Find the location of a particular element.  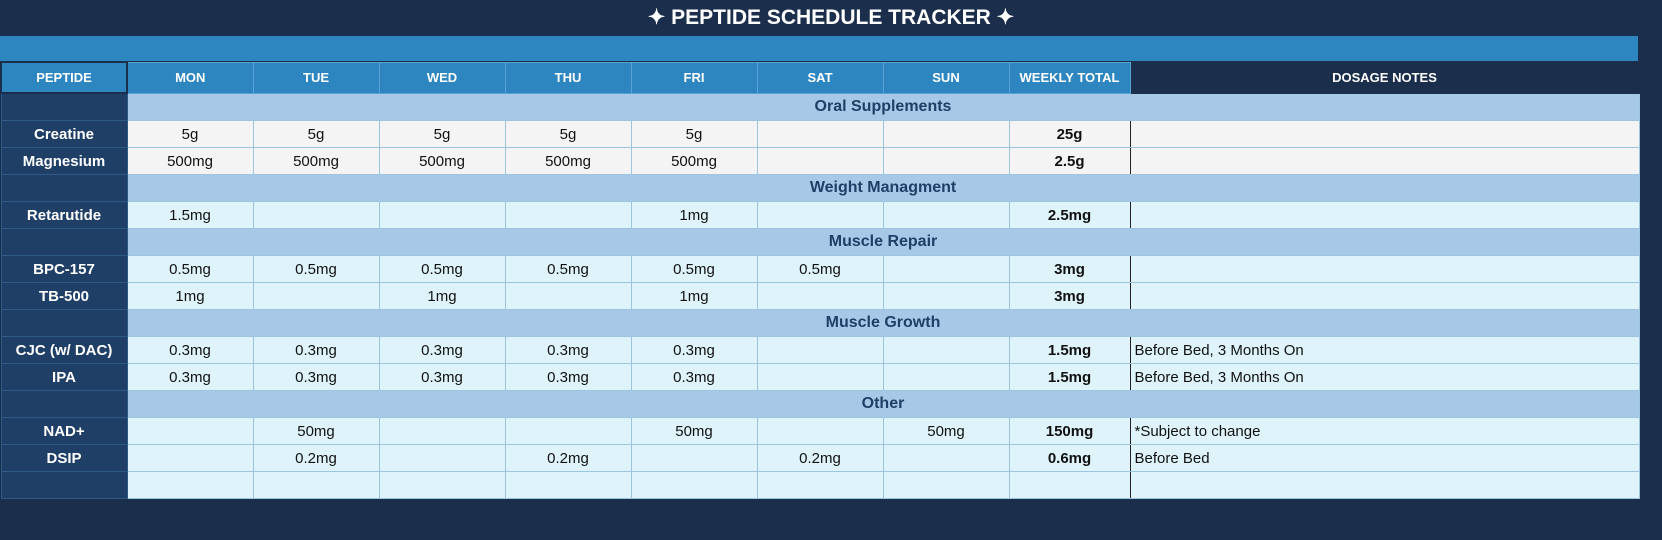

peptide-name: Retarutide is located at coordinates (64, 215).